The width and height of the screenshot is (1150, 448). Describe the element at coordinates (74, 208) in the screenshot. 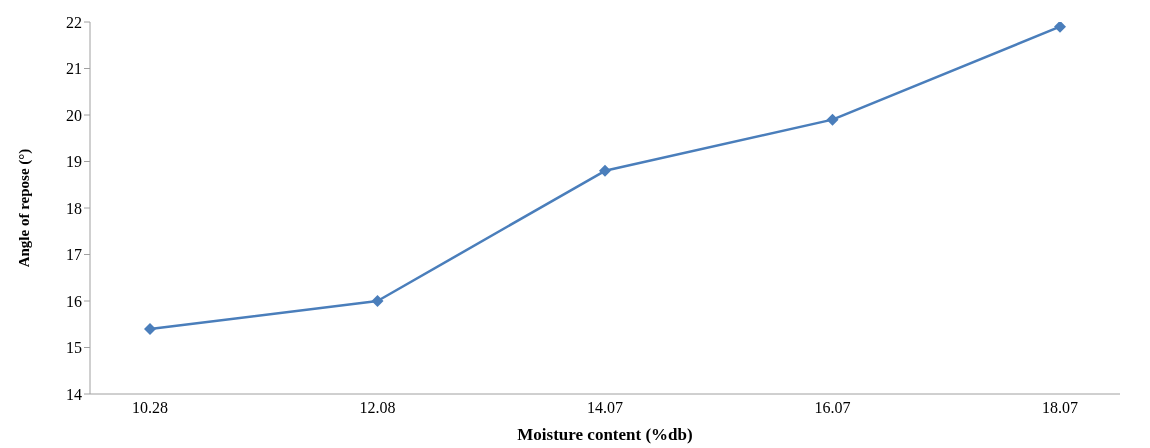

I see `y-tick-label: 18` at that location.